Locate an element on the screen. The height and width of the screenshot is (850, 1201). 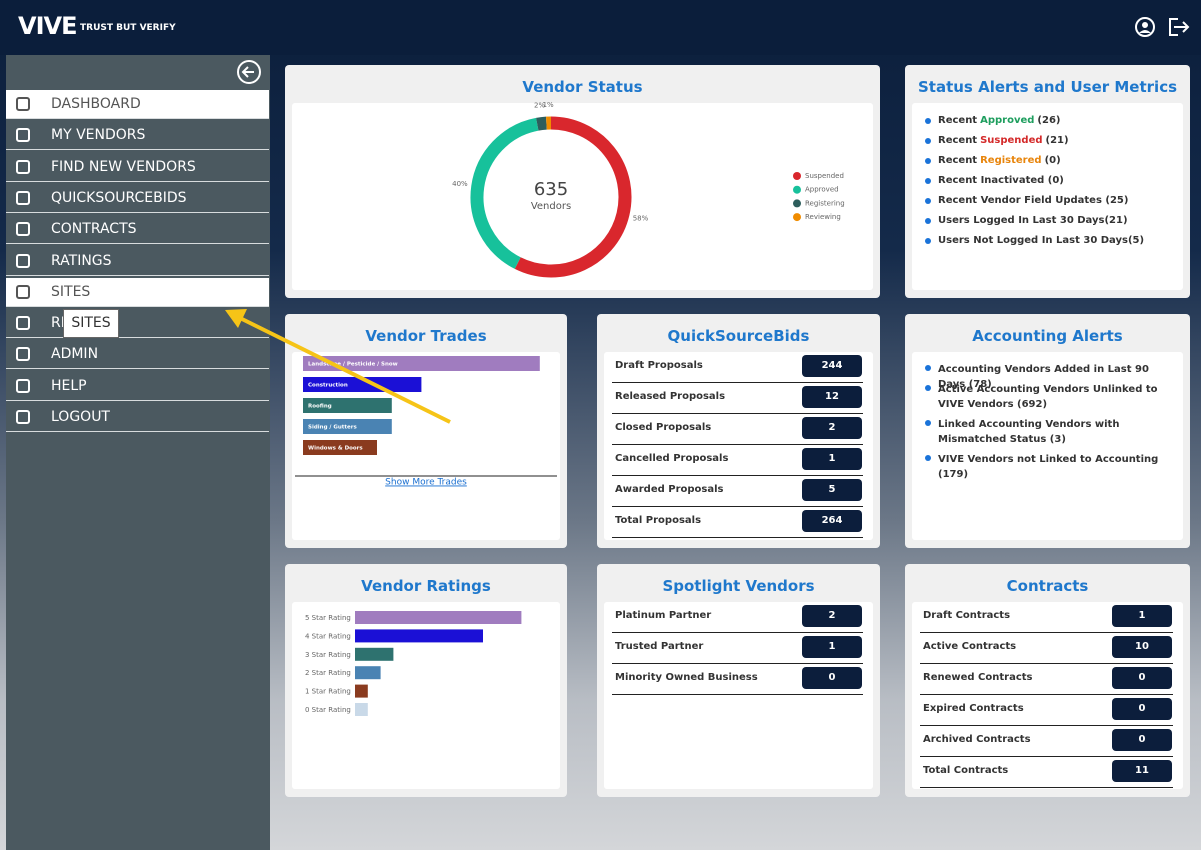
count-row: Archived Contracts 0 is located at coordinates (1046, 741).